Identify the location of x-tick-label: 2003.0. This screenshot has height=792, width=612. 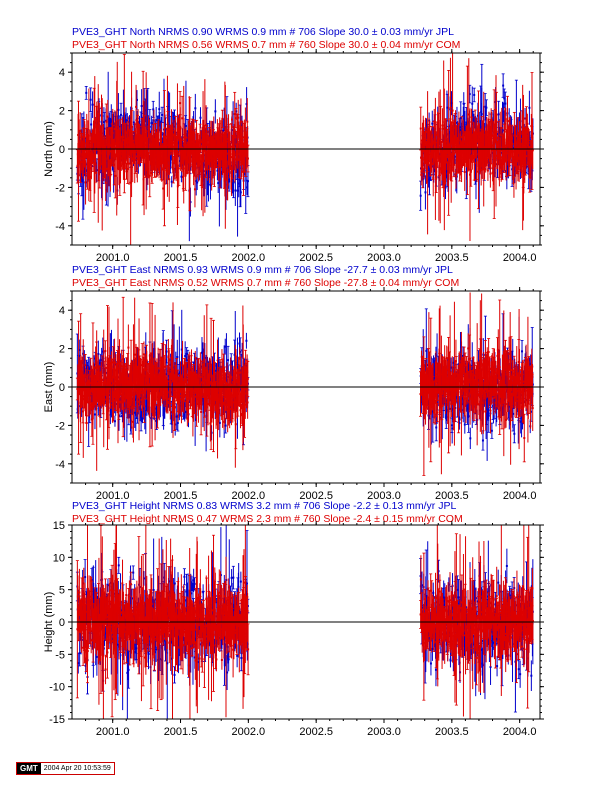
(384, 258).